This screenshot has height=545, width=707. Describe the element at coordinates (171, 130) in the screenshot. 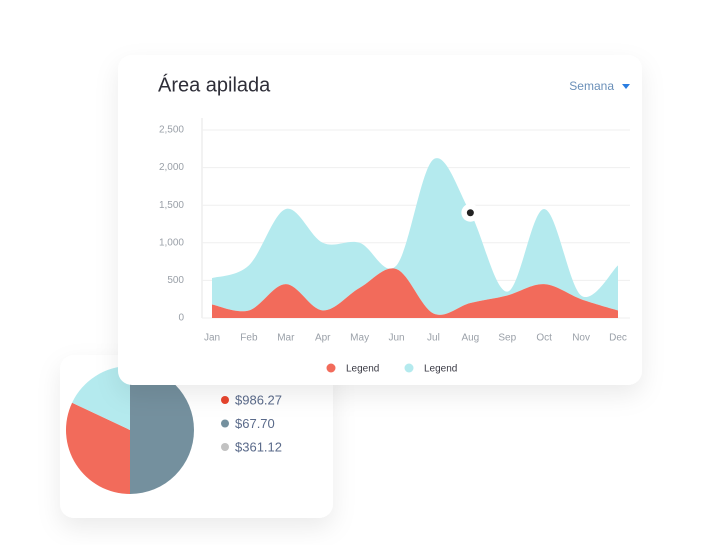

I see `y-tick-label: 2,500` at that location.